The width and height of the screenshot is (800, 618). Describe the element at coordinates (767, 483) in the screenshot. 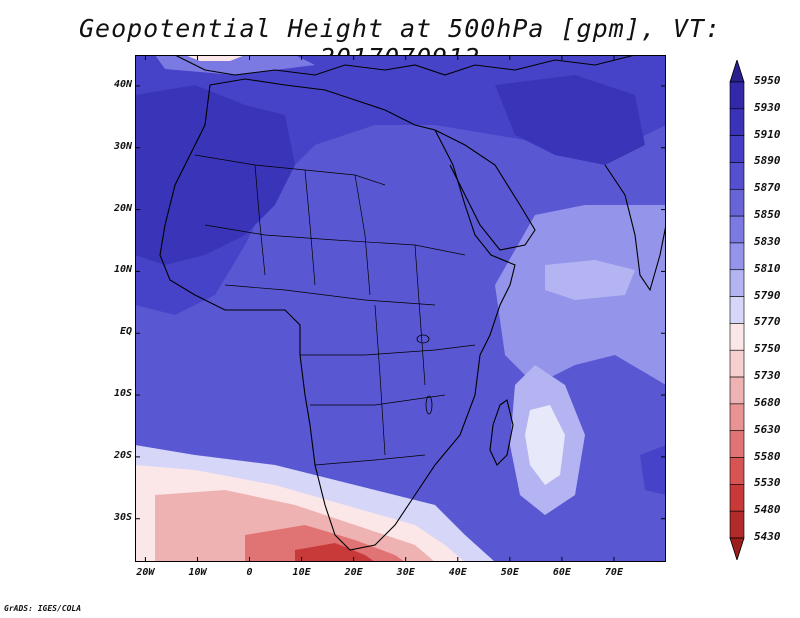

I see `colorbar-level-label: 5530` at that location.